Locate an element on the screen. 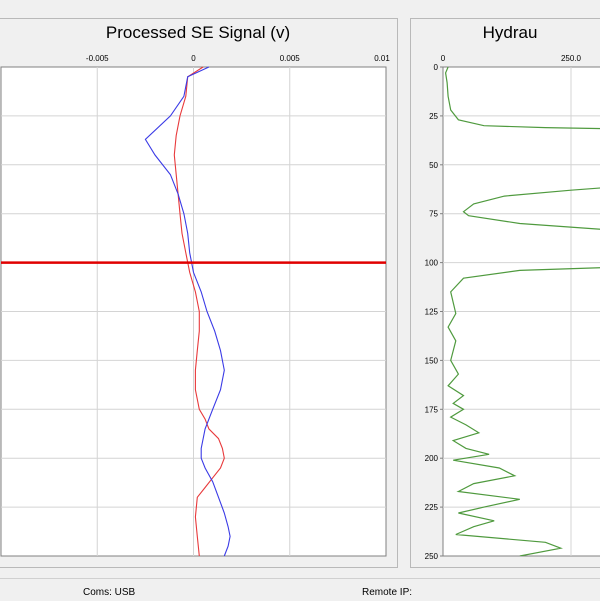 This screenshot has width=600, height=601. se-x-tick-label: 0 is located at coordinates (193, 58).